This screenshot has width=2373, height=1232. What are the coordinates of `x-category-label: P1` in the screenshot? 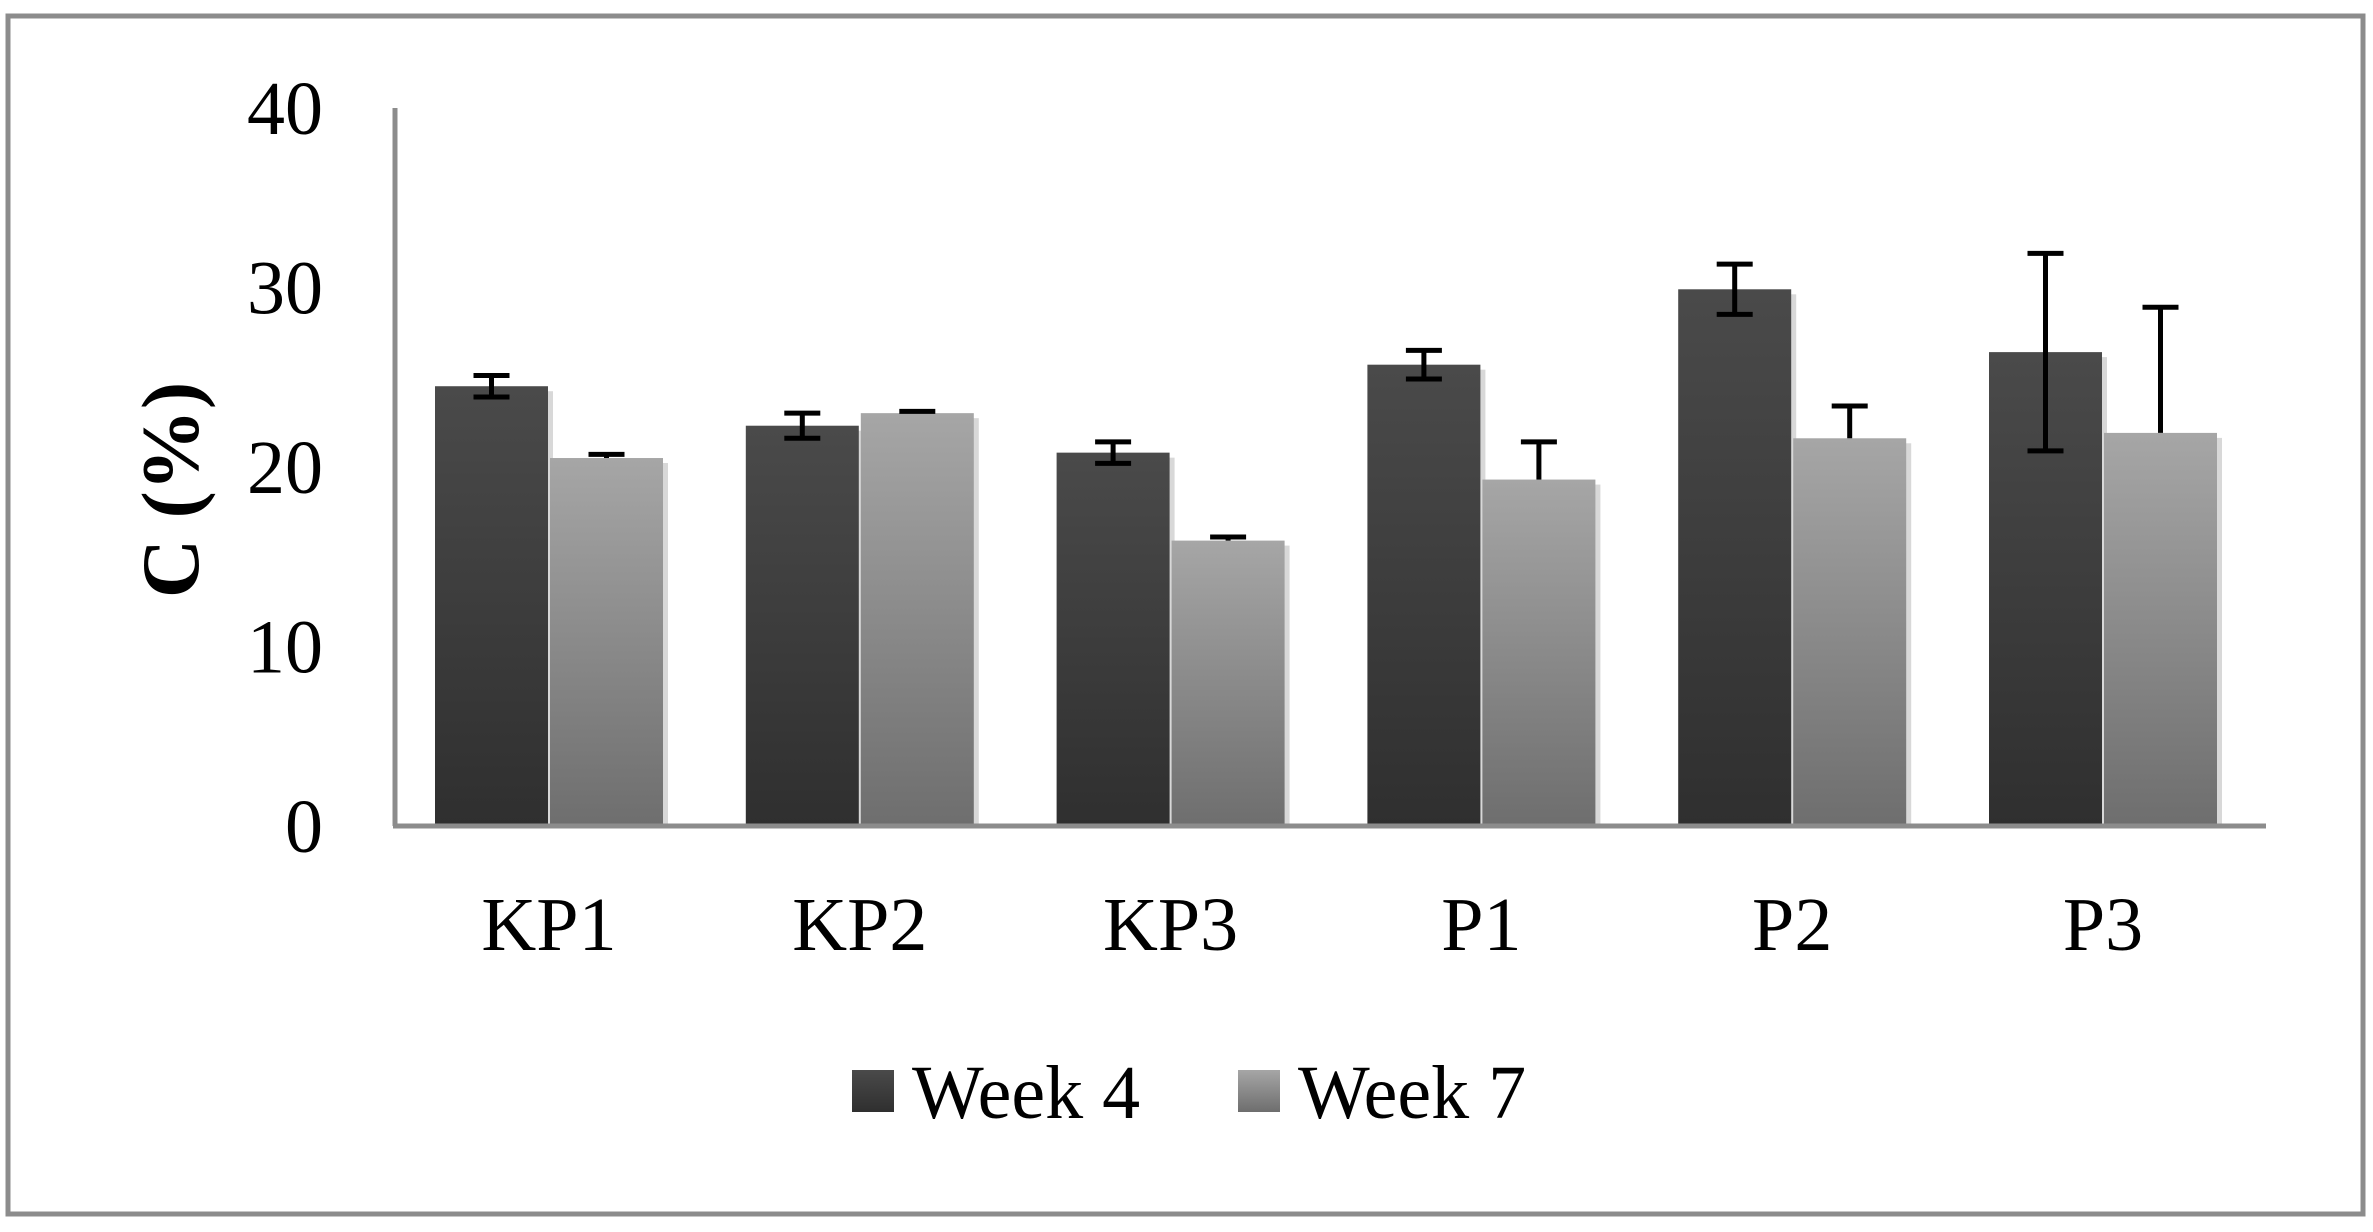 It's located at (1481, 925).